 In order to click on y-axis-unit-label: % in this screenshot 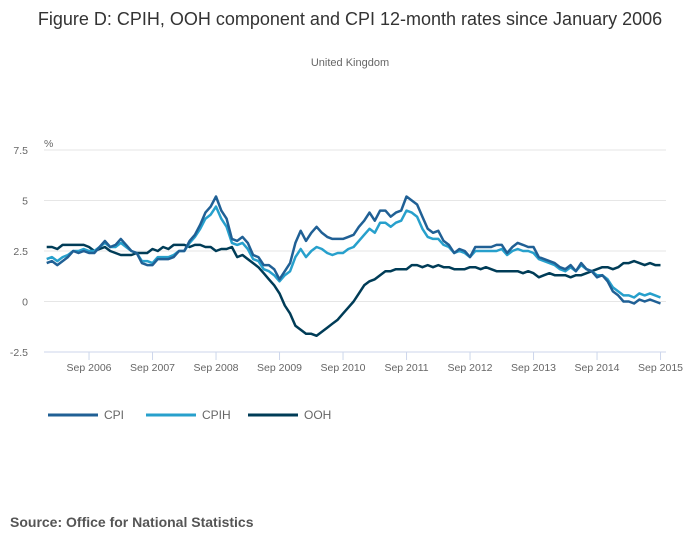, I will do `click(48, 144)`.